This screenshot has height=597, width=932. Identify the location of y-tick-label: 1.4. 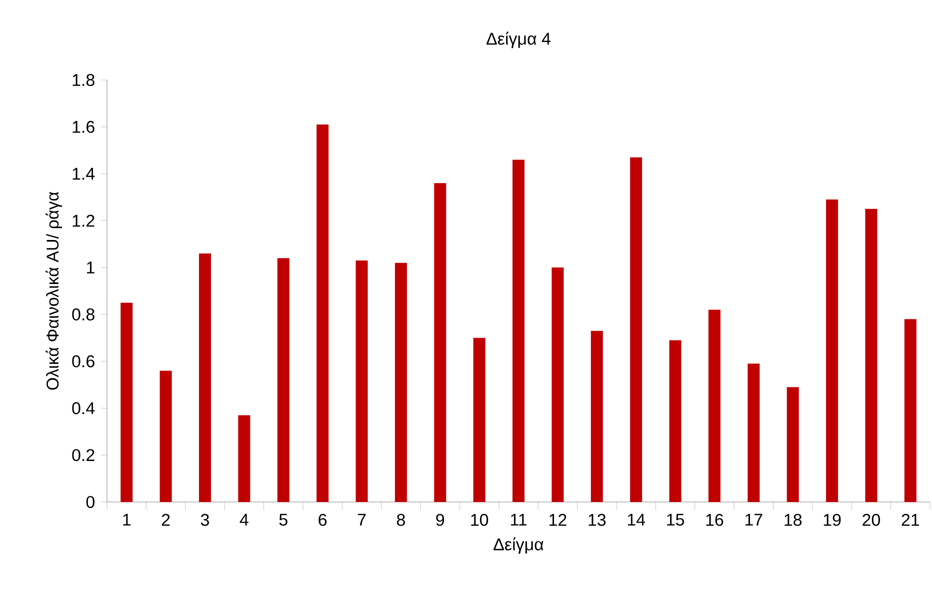
(83, 174).